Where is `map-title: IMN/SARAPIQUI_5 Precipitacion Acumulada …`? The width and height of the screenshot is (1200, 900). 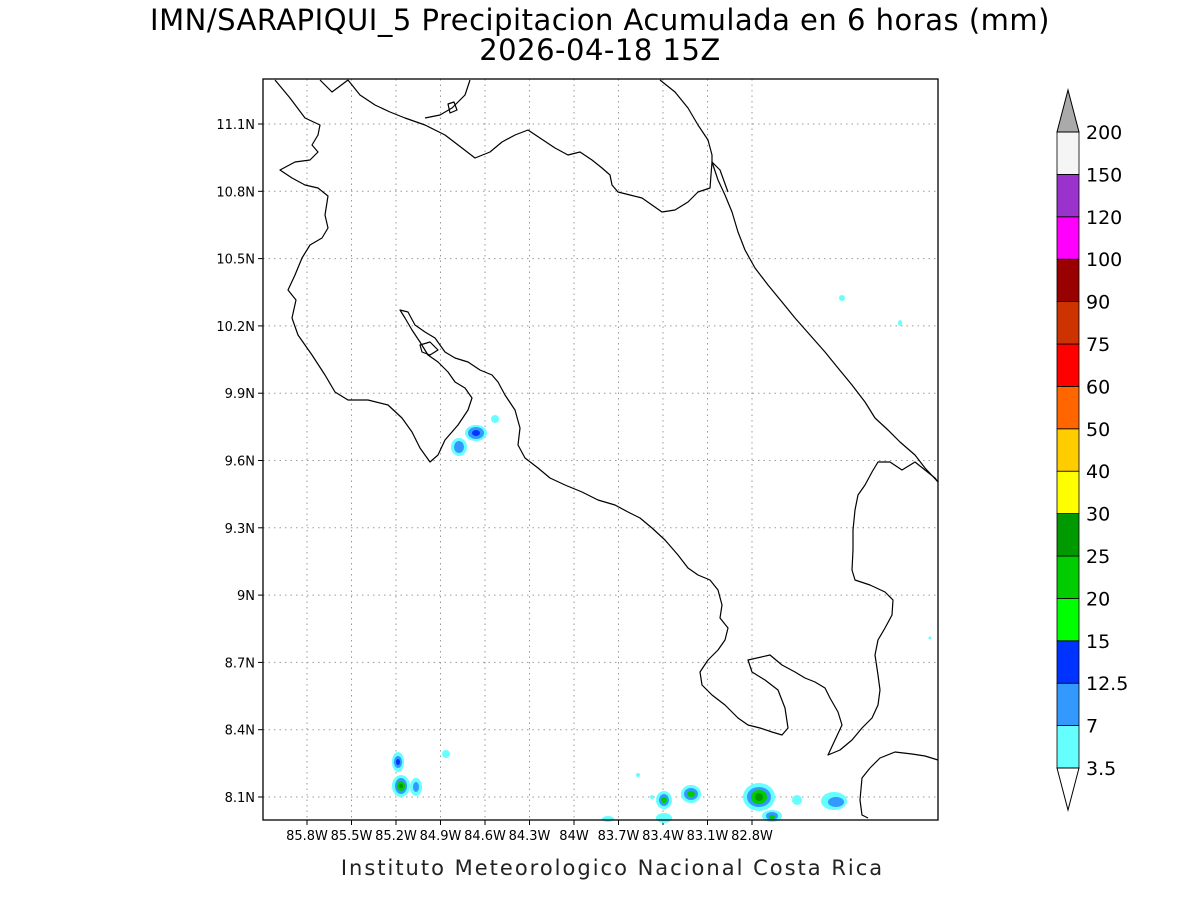
map-title: IMN/SARAPIQUI_5 Precipitacion Acumulada … is located at coordinates (600, 20).